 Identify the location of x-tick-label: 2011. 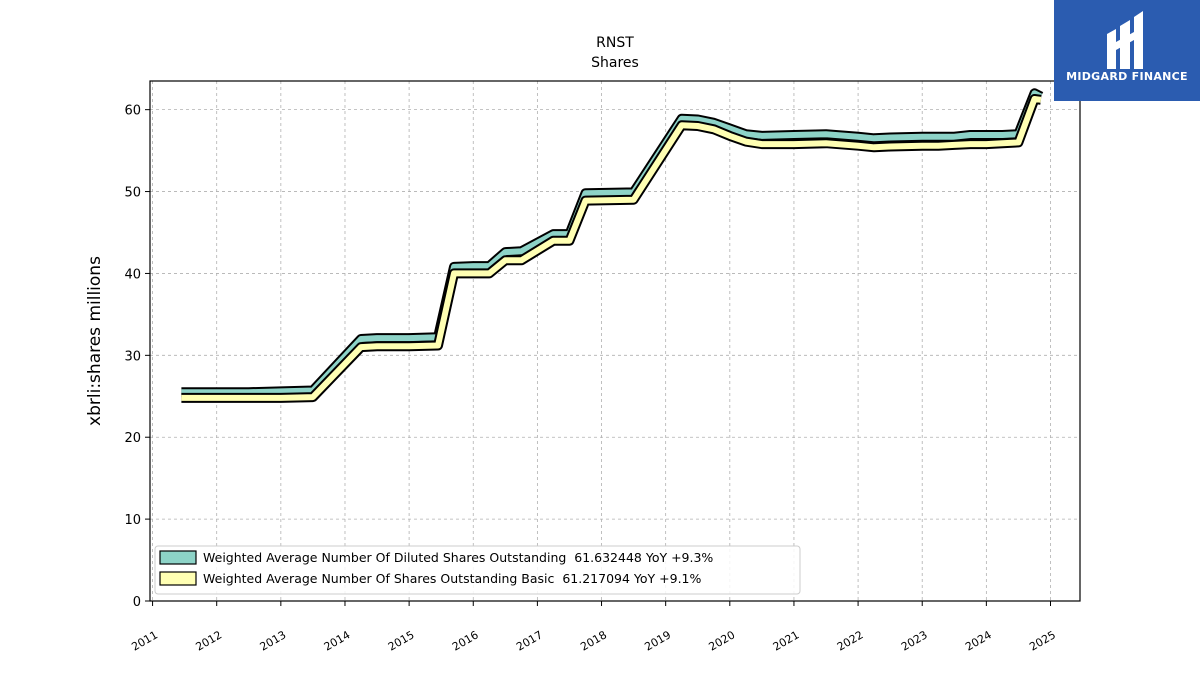
(144, 640).